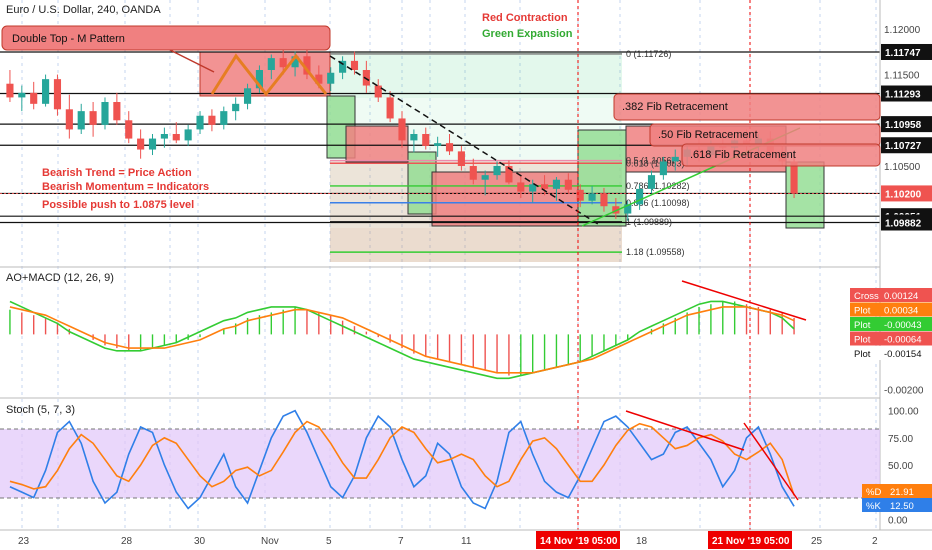  Describe the element at coordinates (24, 541) in the screenshot. I see `time-tick-label: 23` at that location.